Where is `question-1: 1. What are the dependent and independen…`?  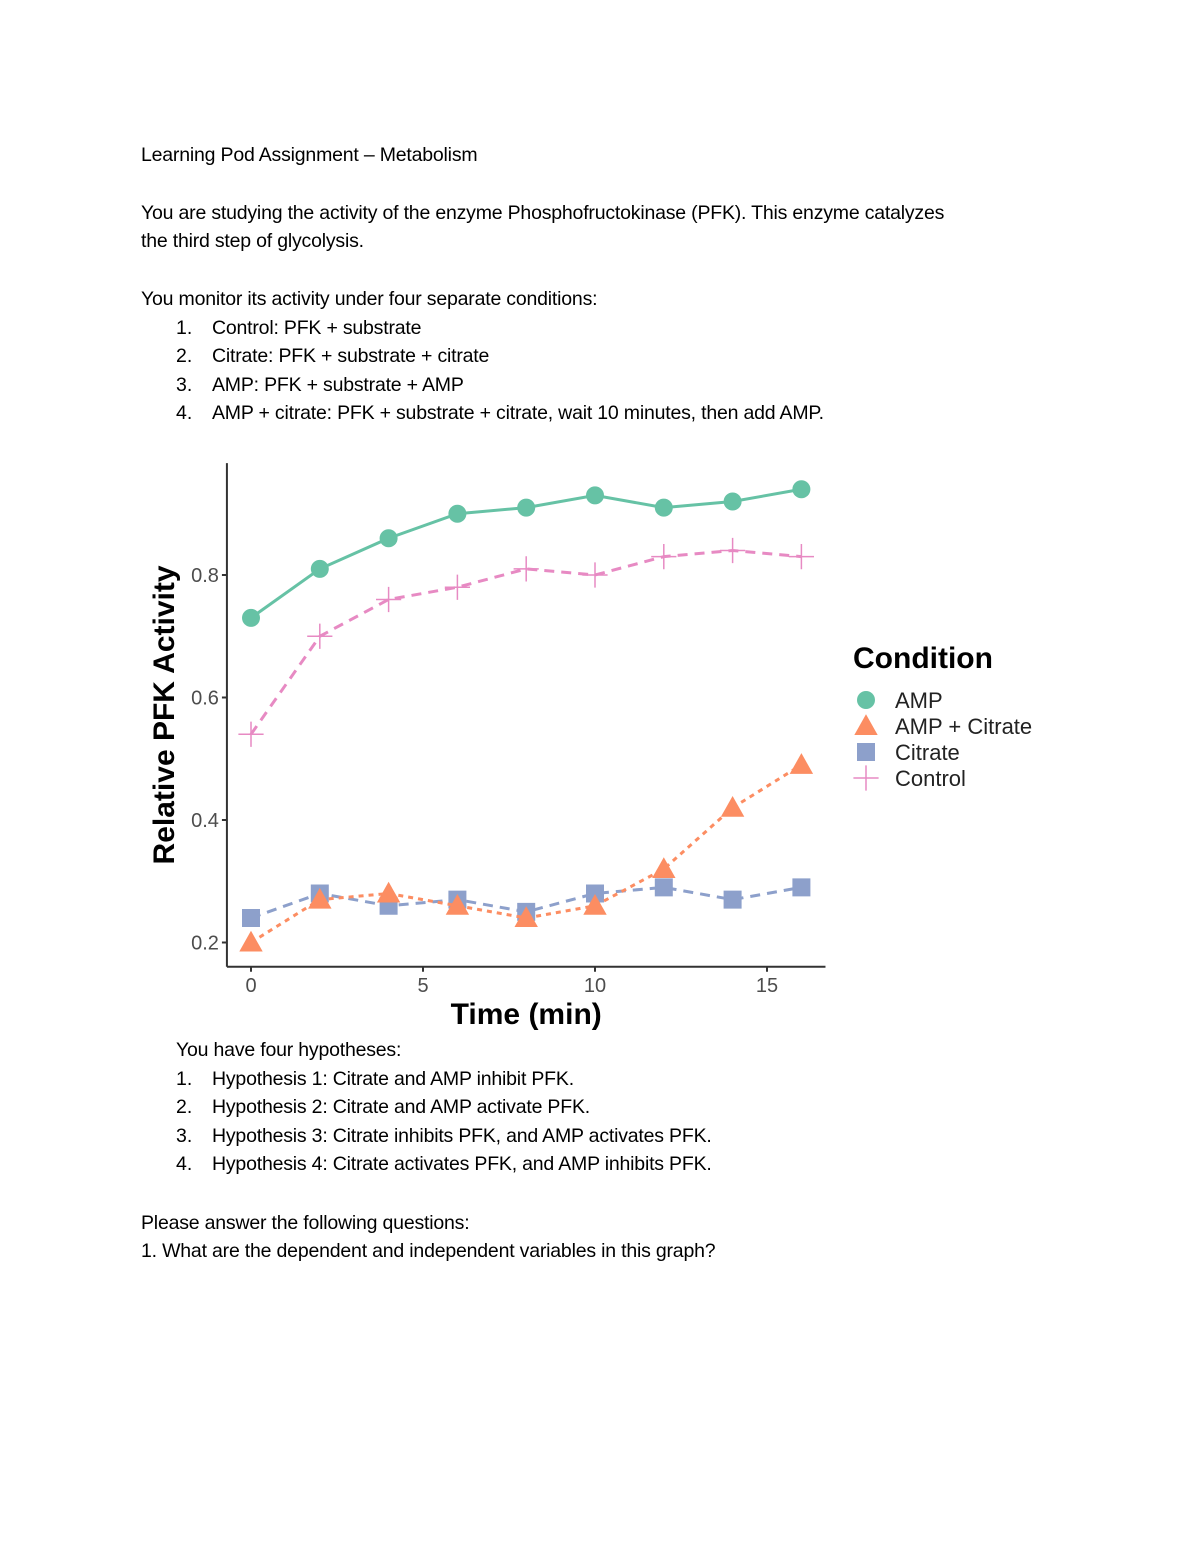
question-1: 1. What are the dependent and independen… is located at coordinates (428, 1251).